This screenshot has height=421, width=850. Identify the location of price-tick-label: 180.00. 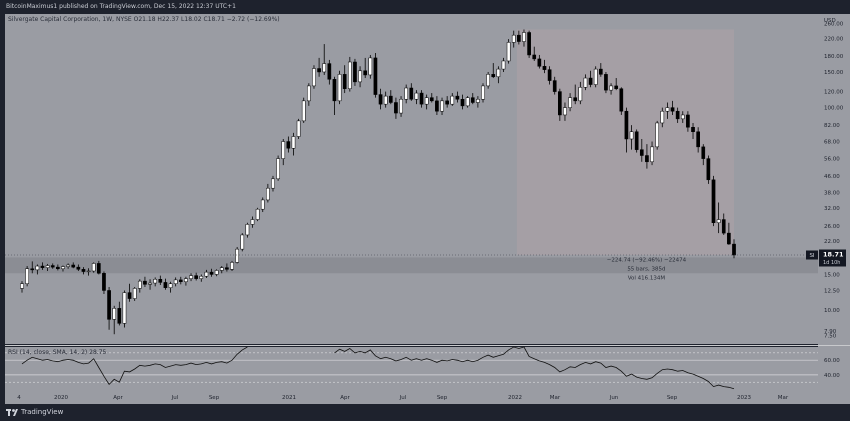
(834, 57).